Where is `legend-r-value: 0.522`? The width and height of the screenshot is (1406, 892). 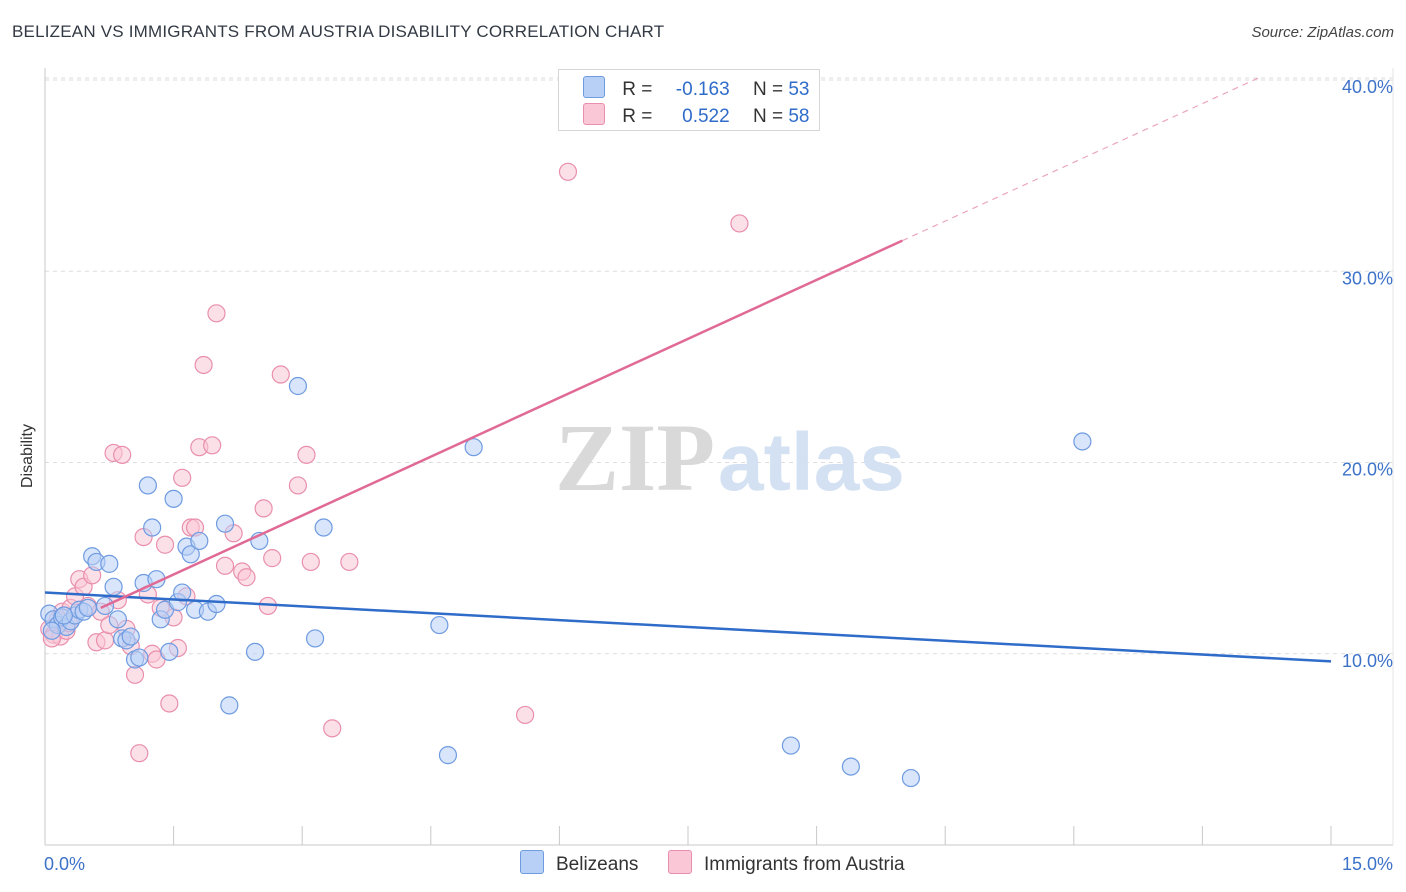 legend-r-value: 0.522 is located at coordinates (706, 116).